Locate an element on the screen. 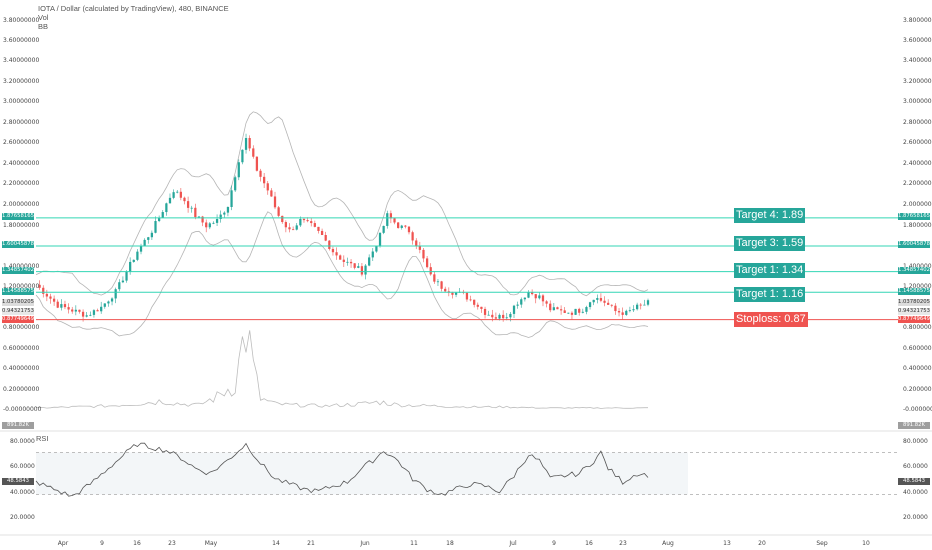  price-tick-right: 2.20000000 is located at coordinates (917, 183).